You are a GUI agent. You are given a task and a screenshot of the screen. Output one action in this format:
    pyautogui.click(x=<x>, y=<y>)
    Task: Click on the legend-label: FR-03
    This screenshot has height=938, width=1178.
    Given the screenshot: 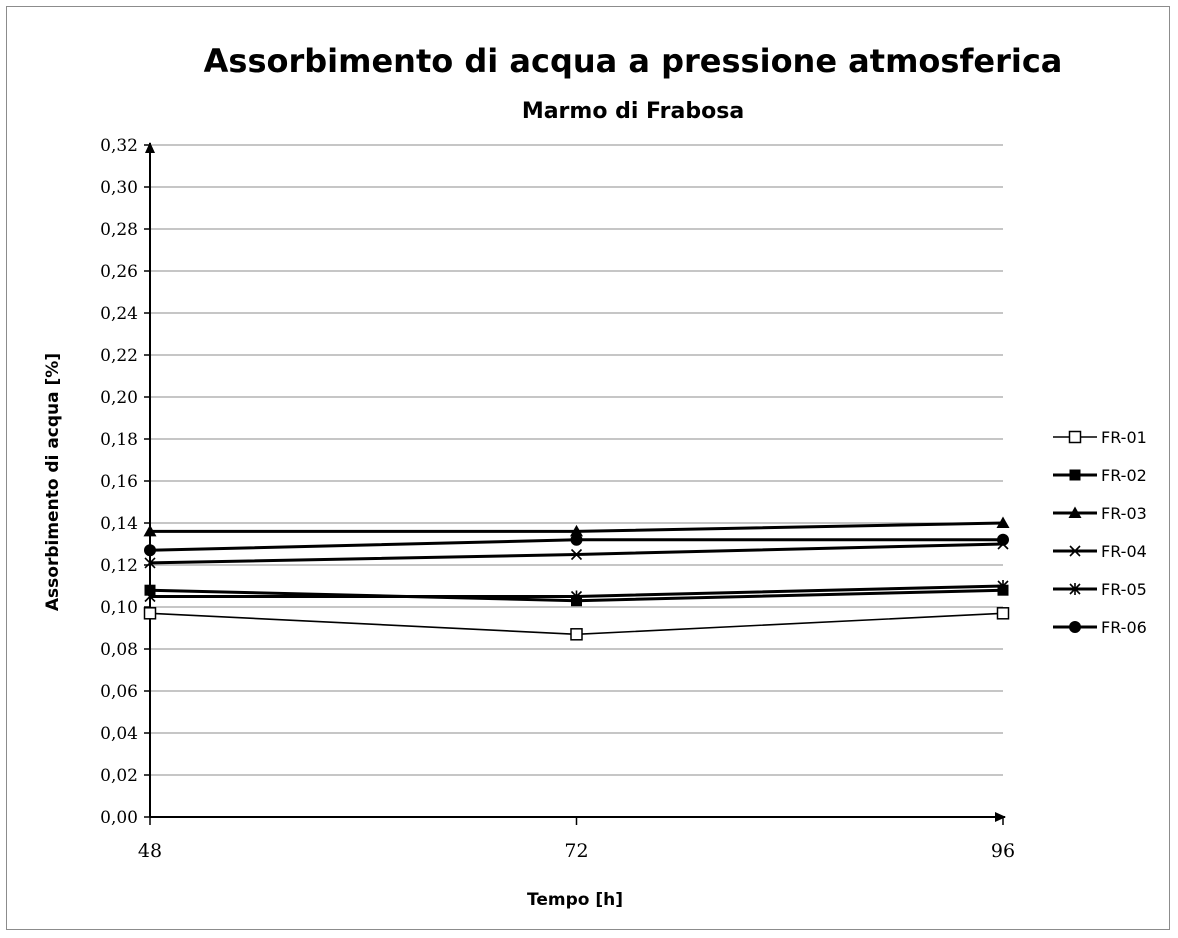 What is the action you would take?
    pyautogui.click(x=1124, y=513)
    